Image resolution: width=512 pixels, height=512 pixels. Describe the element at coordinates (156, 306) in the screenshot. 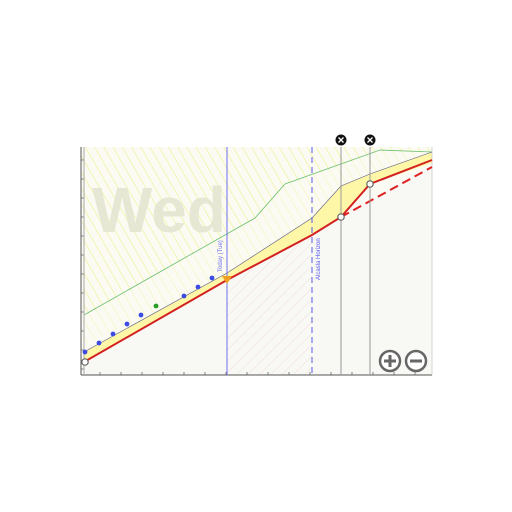

I see `data-point-highlight` at that location.